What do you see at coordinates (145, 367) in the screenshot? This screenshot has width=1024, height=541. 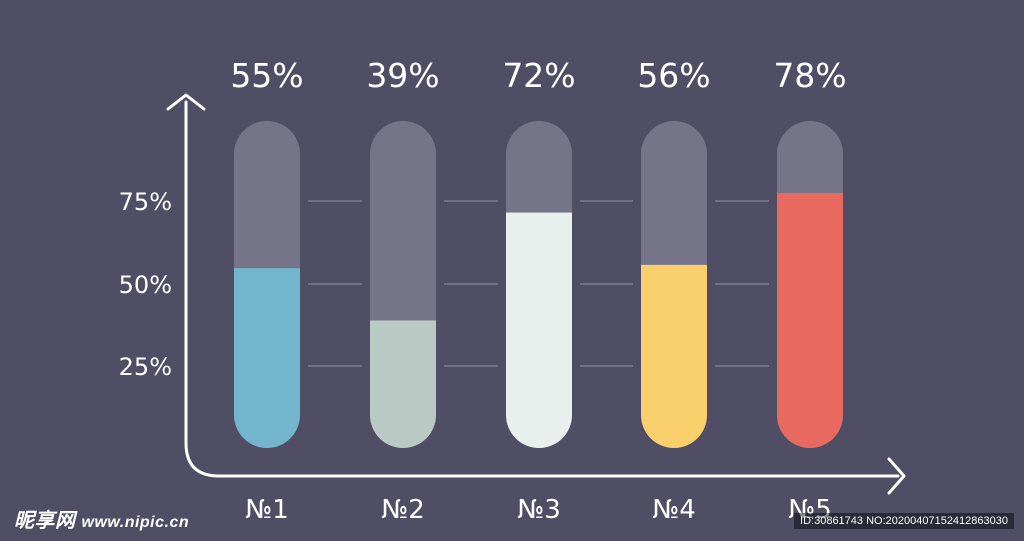 I see `y-tick-label-25: 25%` at bounding box center [145, 367].